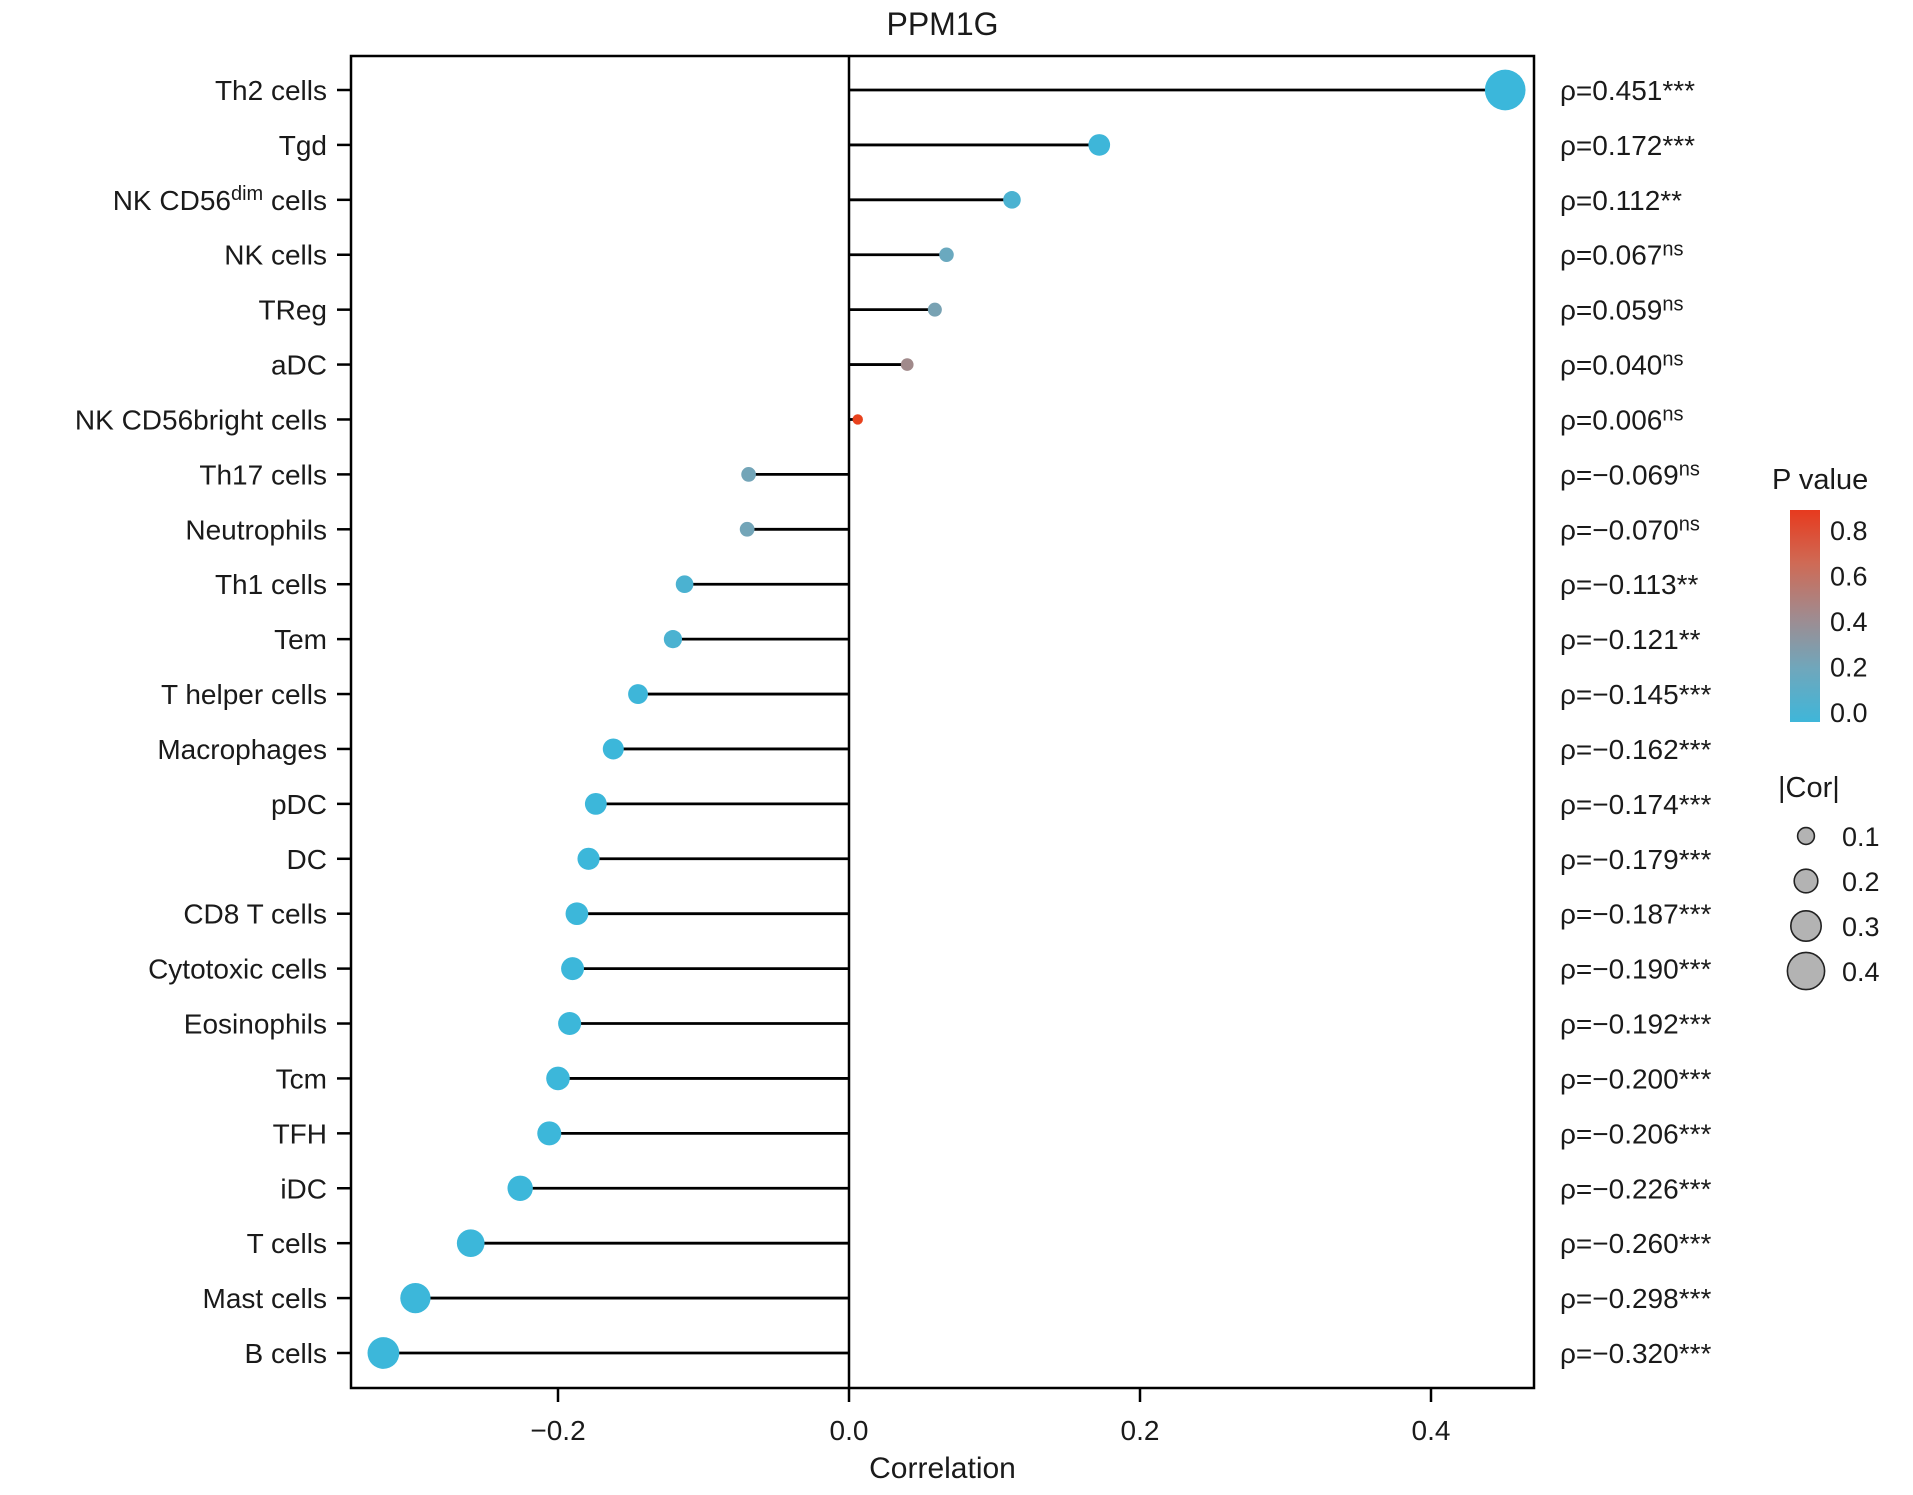 The width and height of the screenshot is (1913, 1495). I want to click on y-axis-label: Eosinophils, so click(255, 1024).